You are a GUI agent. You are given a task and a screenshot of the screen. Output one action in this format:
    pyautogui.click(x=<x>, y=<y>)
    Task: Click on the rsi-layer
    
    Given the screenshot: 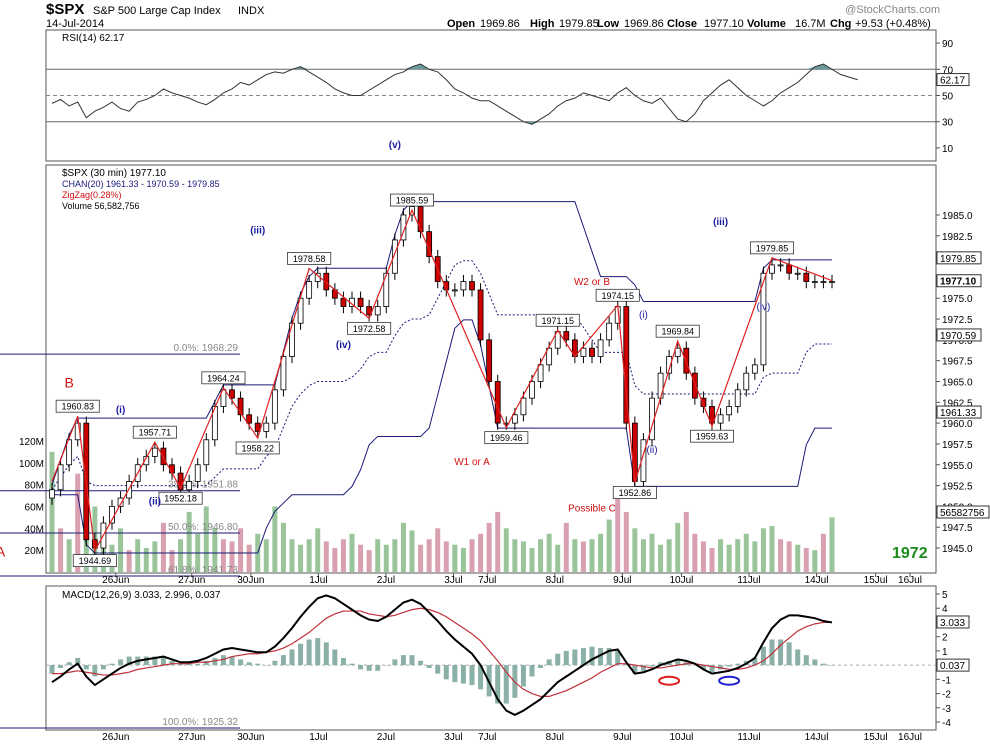 What is the action you would take?
    pyautogui.click(x=491, y=94)
    